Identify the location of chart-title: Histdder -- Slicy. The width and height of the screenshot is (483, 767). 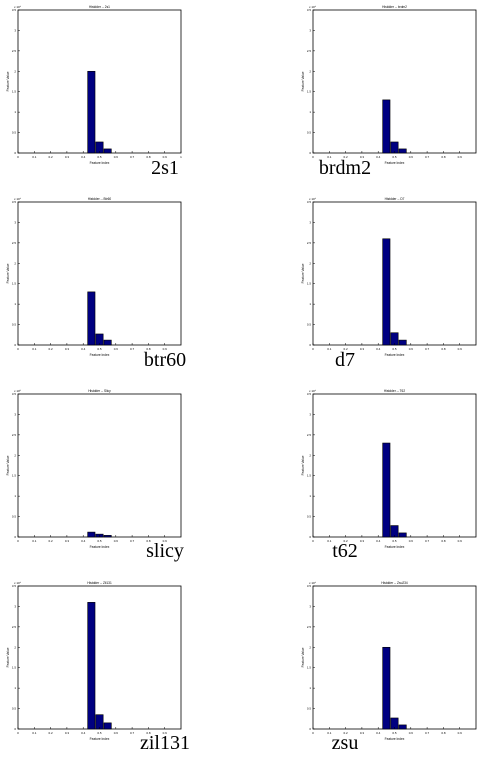
(99, 391).